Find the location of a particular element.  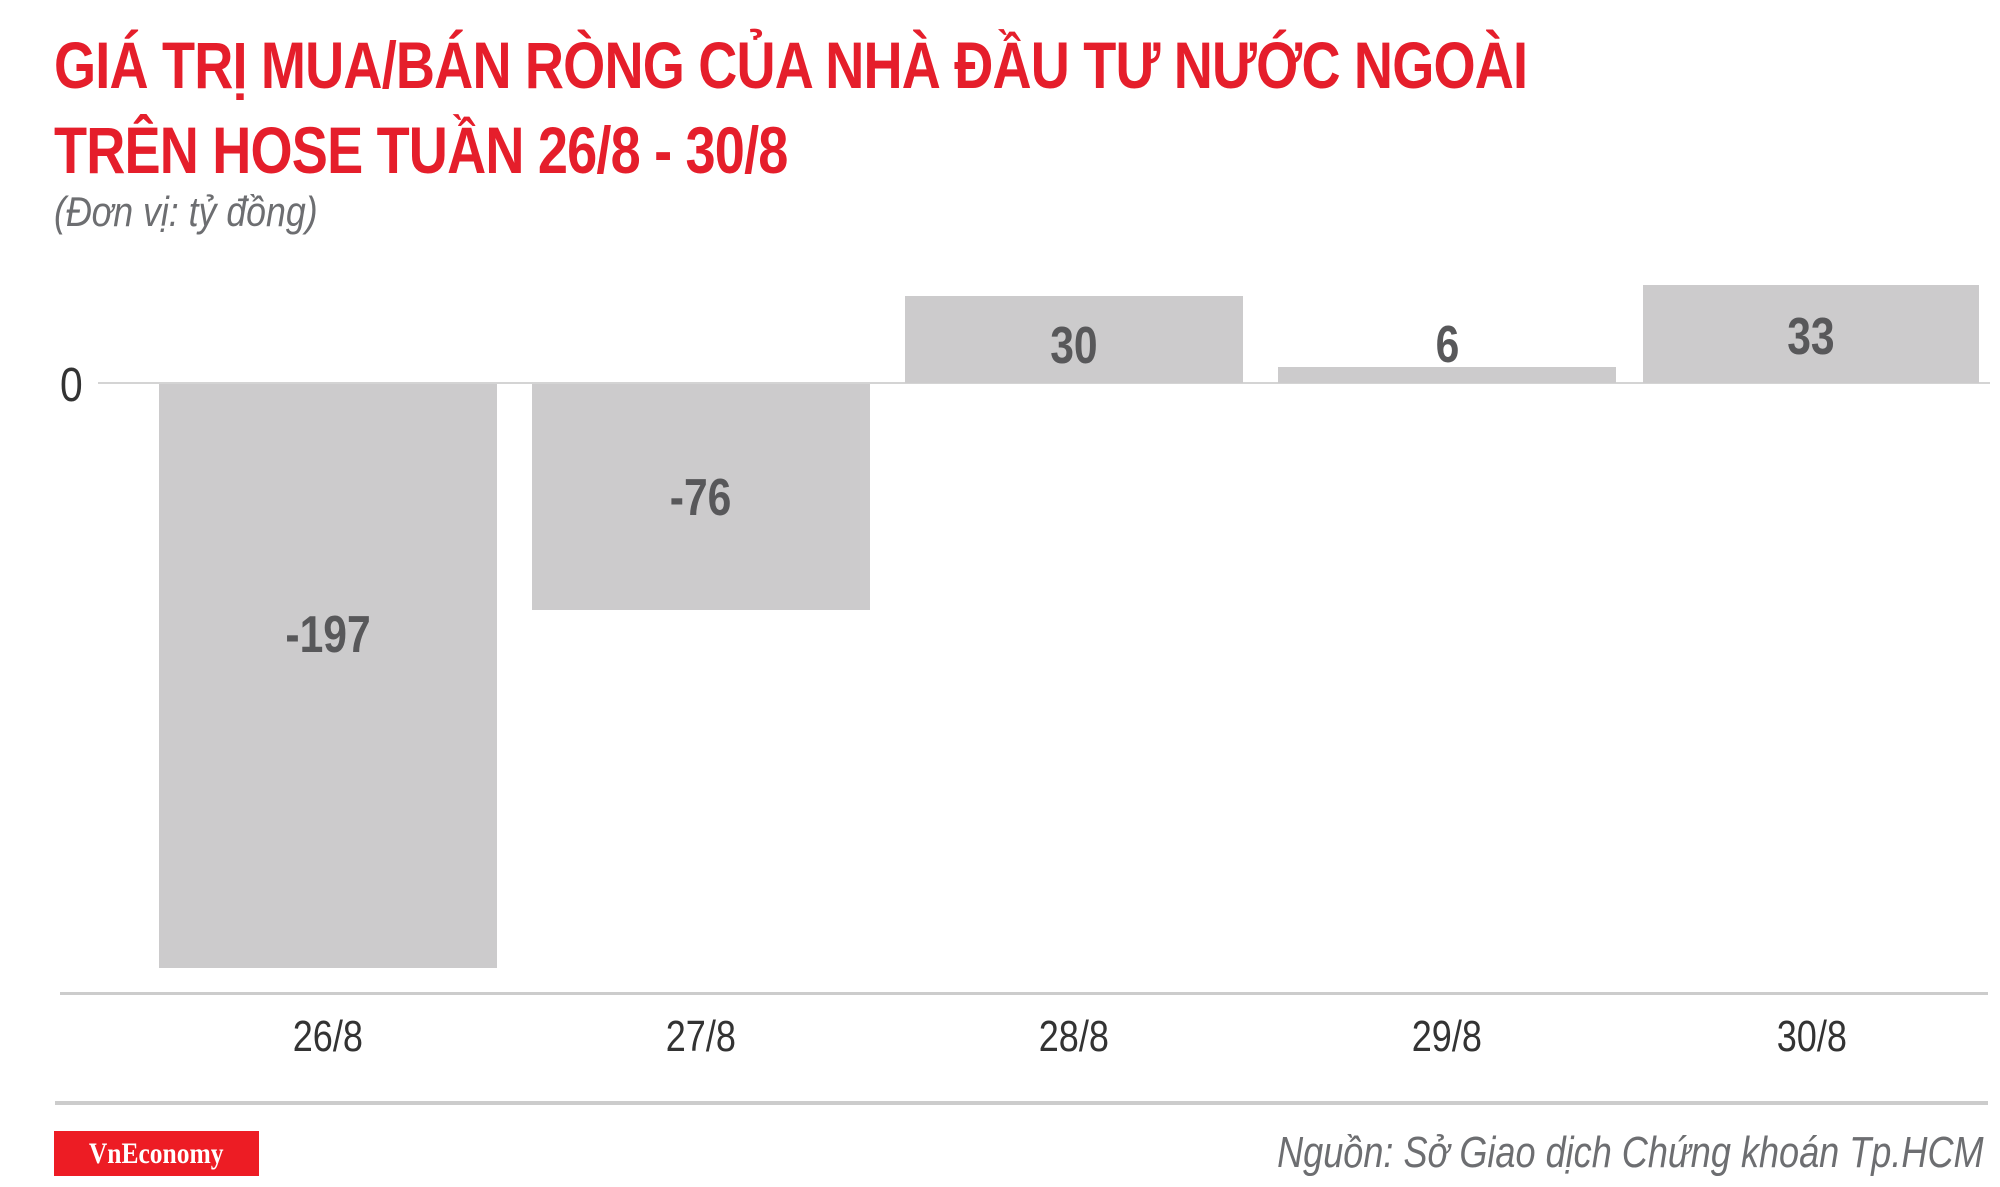

bar-value-label: -197 is located at coordinates (328, 635).